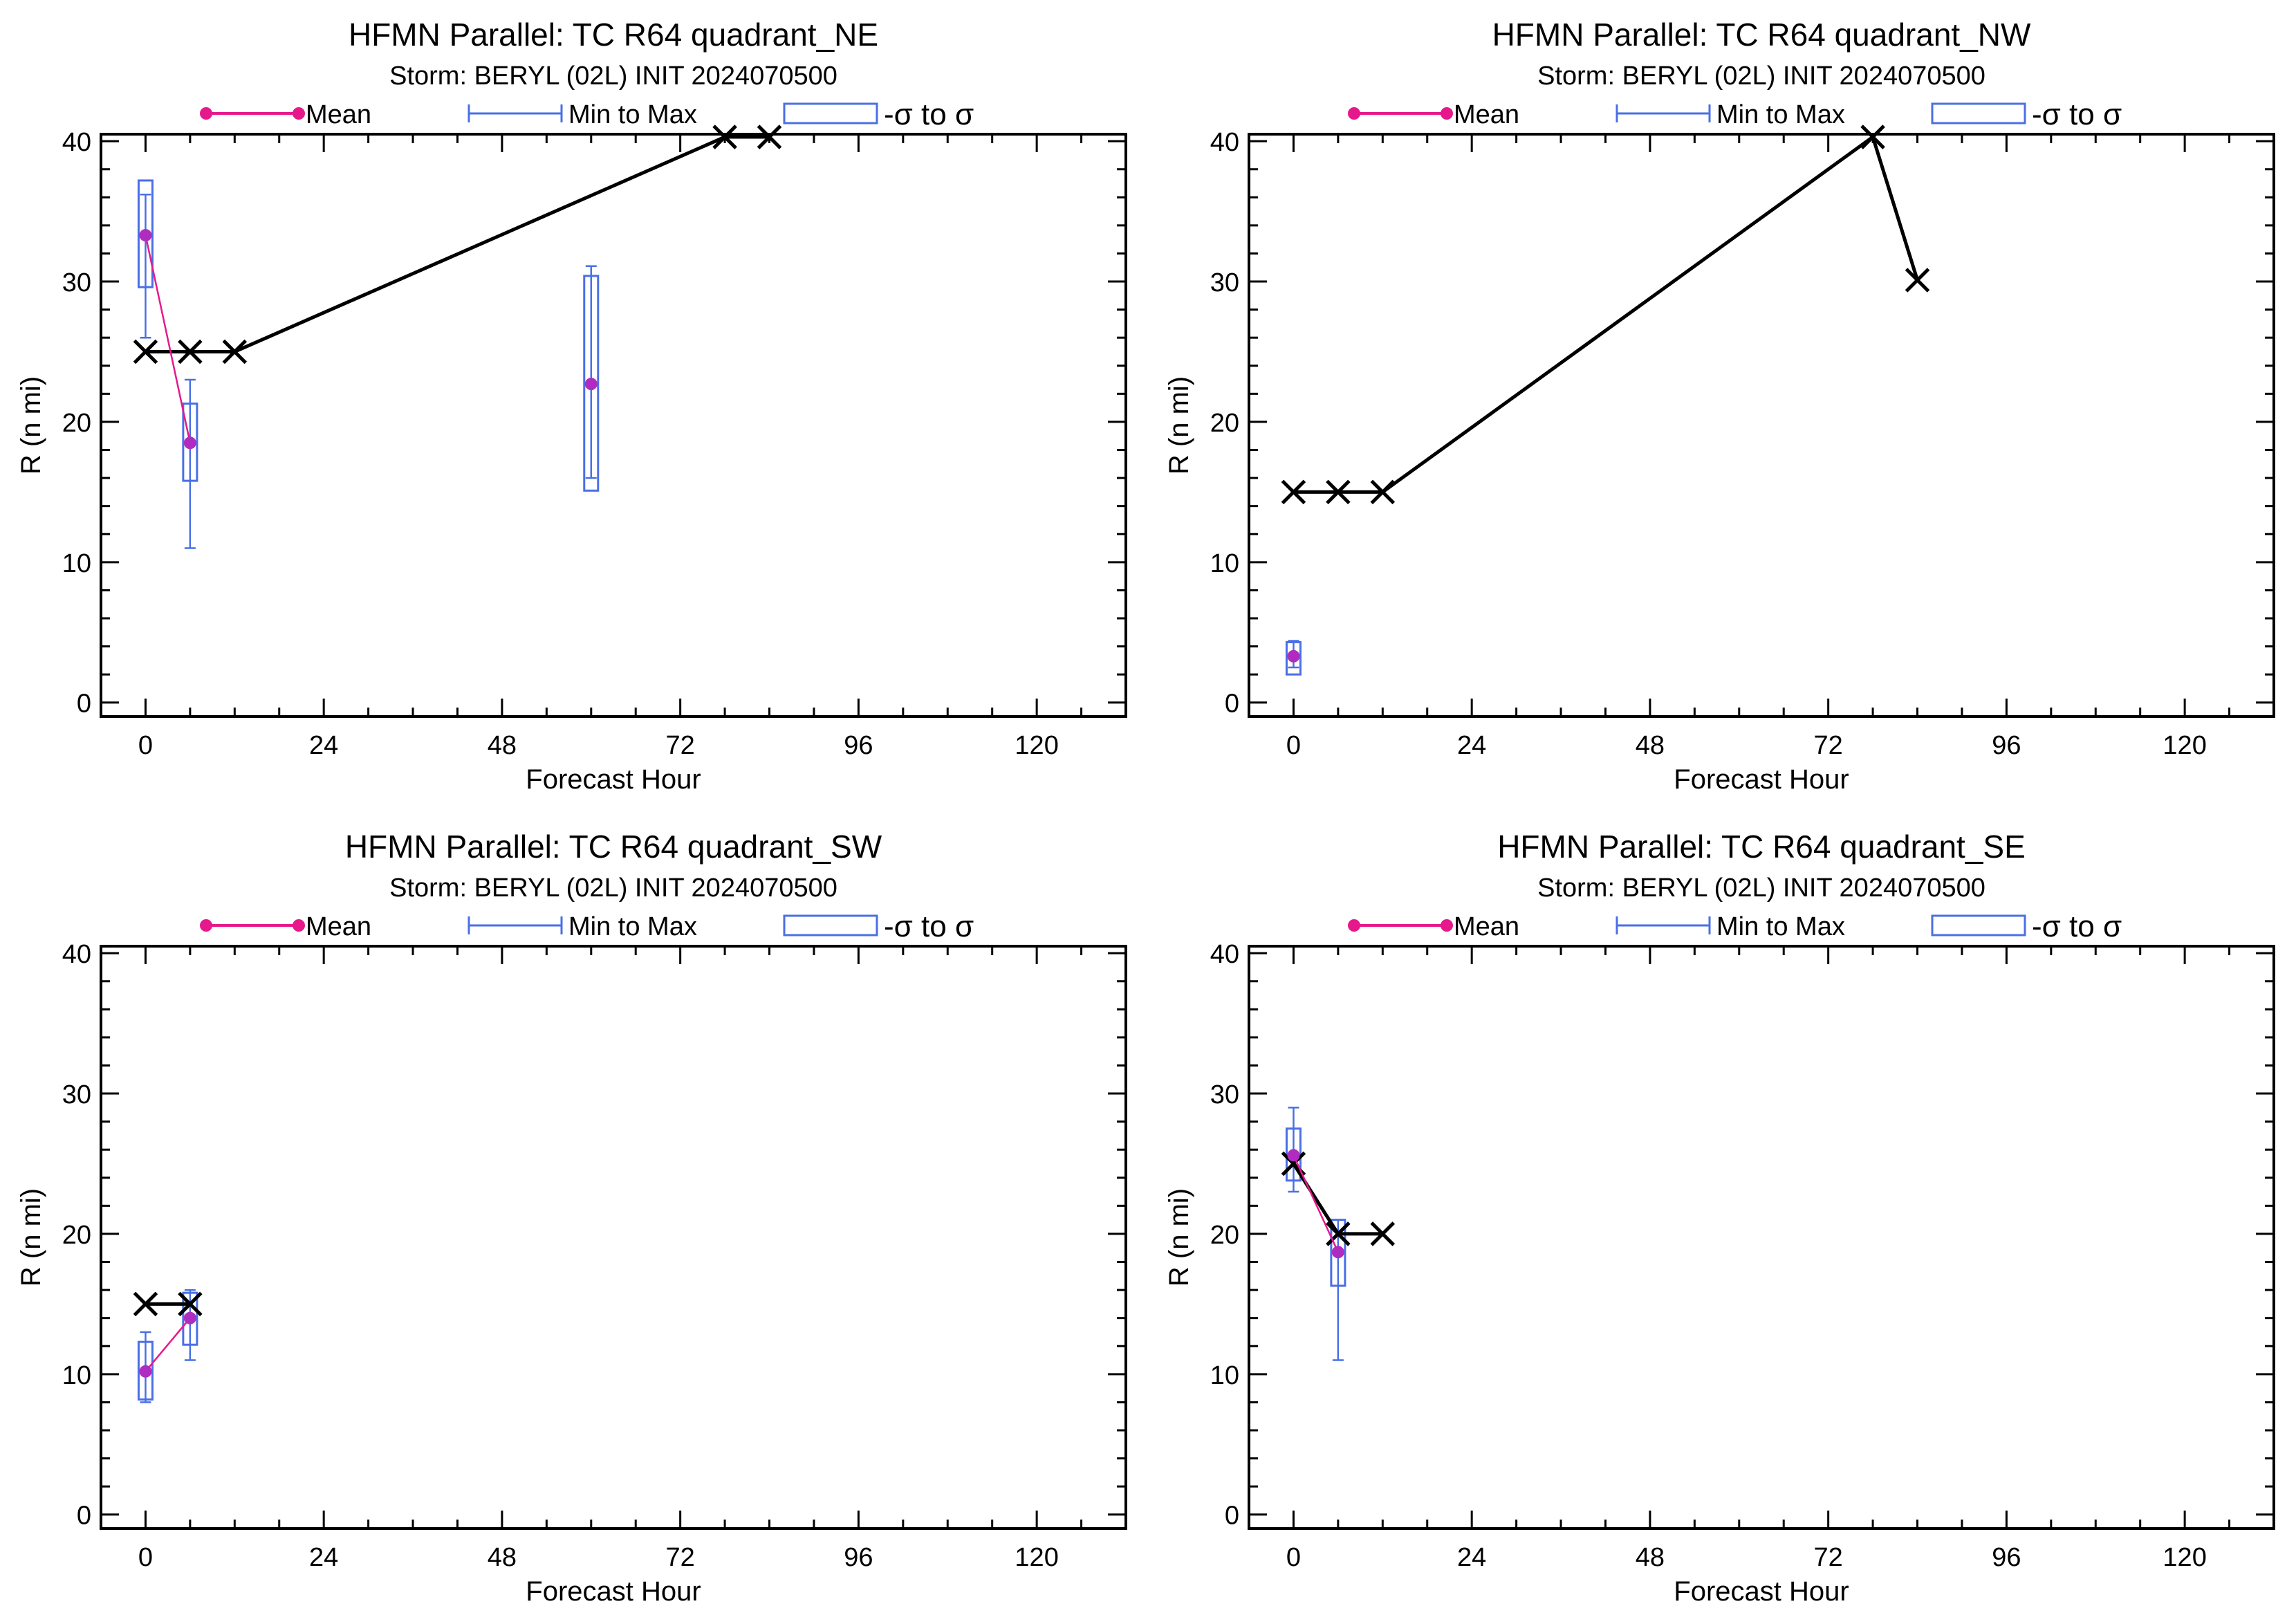  What do you see at coordinates (613, 35) in the screenshot?
I see `chart-title: HFMN Parallel: TC R64 quadrant_NE` at bounding box center [613, 35].